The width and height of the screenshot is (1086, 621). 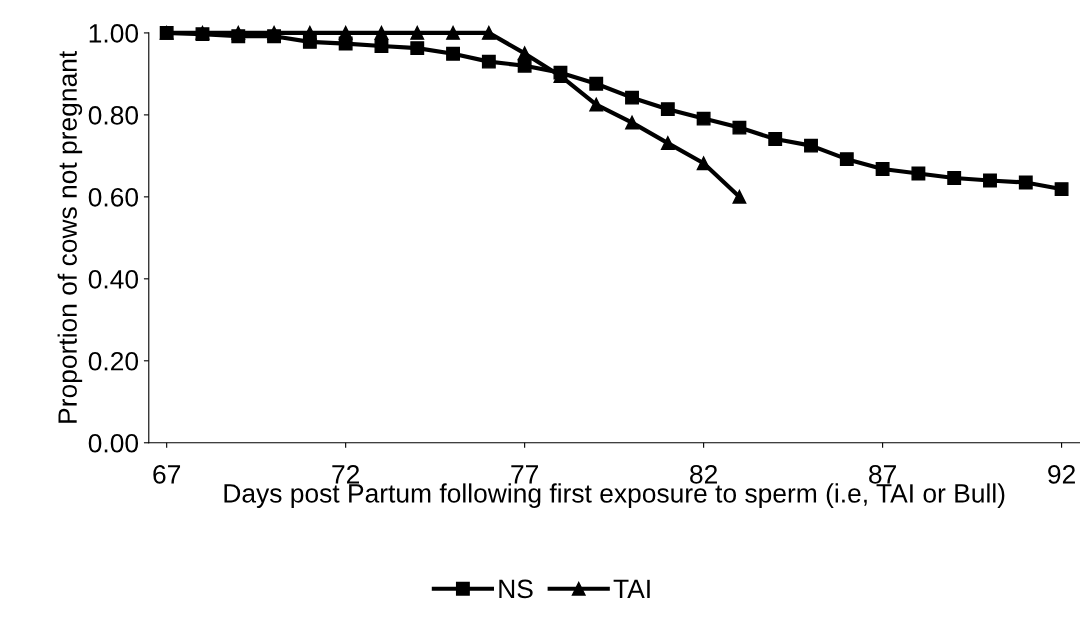 What do you see at coordinates (346, 474) in the screenshot?
I see `x-tick-label: 72` at bounding box center [346, 474].